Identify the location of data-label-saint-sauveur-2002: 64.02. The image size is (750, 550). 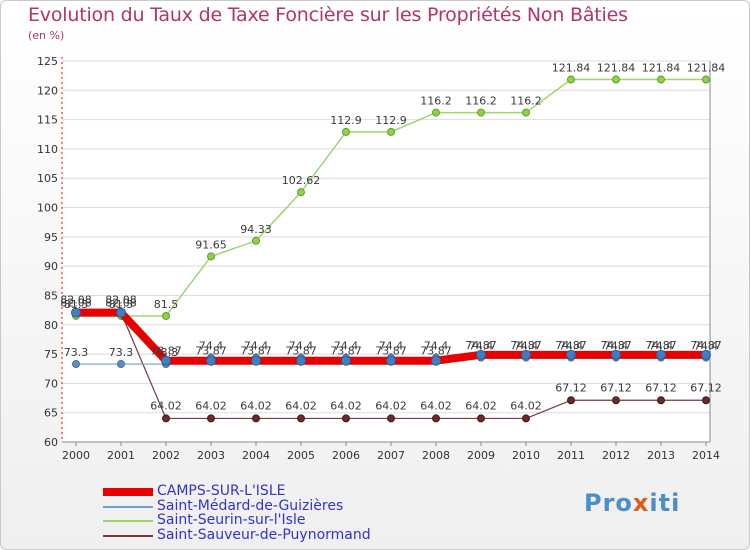
(166, 405).